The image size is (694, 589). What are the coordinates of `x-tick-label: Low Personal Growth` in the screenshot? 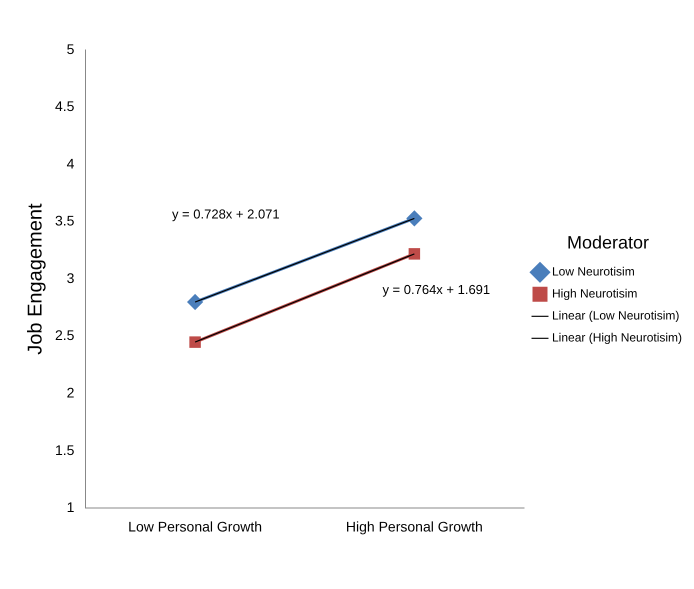 It's located at (195, 526).